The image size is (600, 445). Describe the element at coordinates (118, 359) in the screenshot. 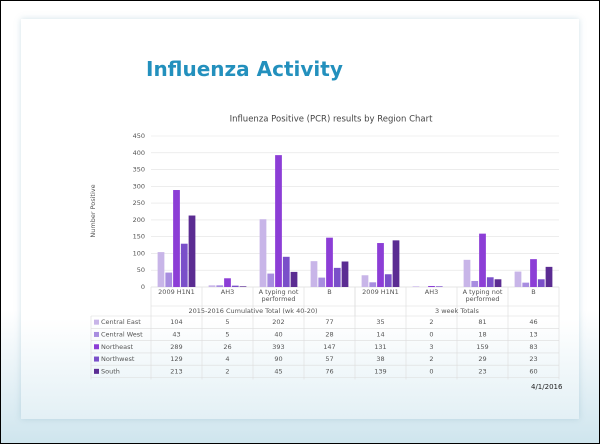

I see `legend-label: Northwest` at that location.